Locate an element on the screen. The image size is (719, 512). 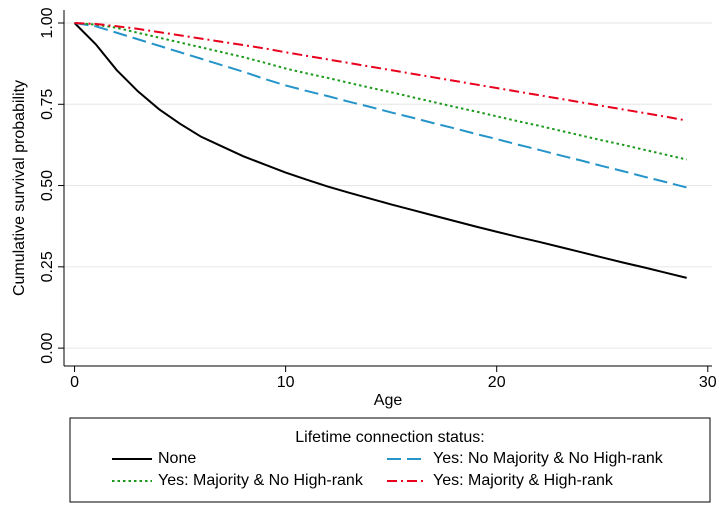
legend-label: Yes: Majority & High-rank is located at coordinates (523, 480).